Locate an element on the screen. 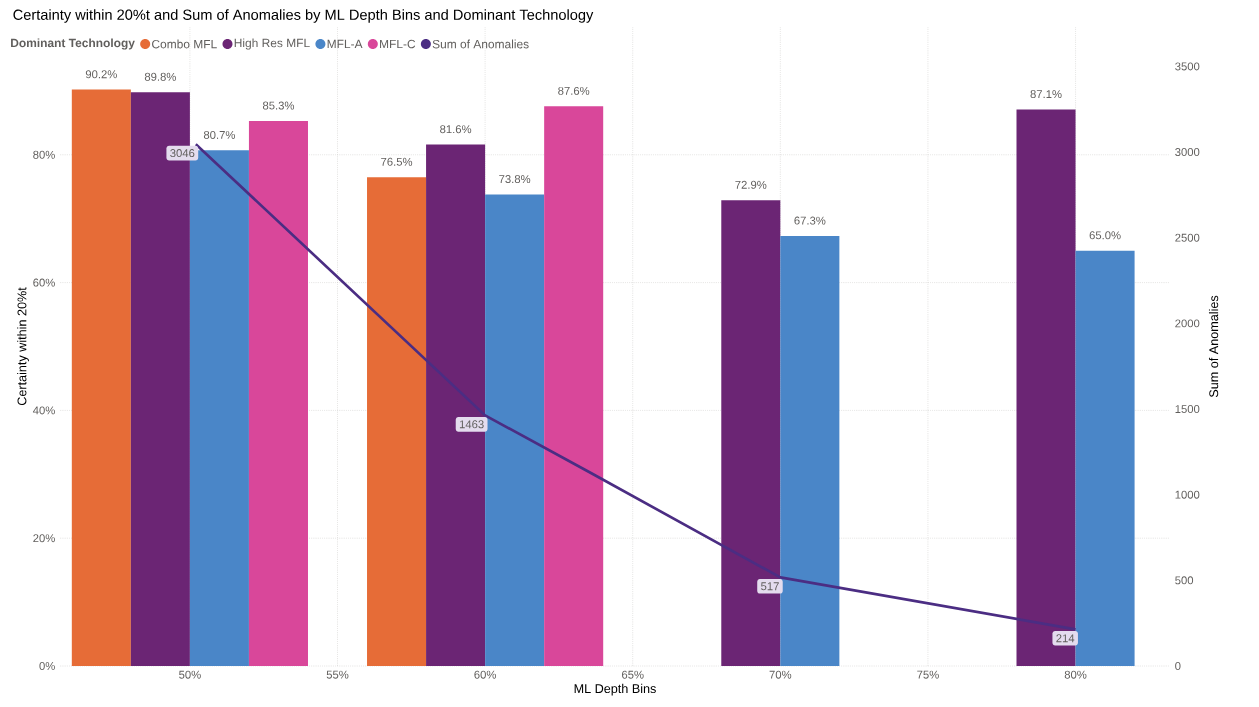 The image size is (1259, 707). data-label: 85.3% is located at coordinates (278, 105).